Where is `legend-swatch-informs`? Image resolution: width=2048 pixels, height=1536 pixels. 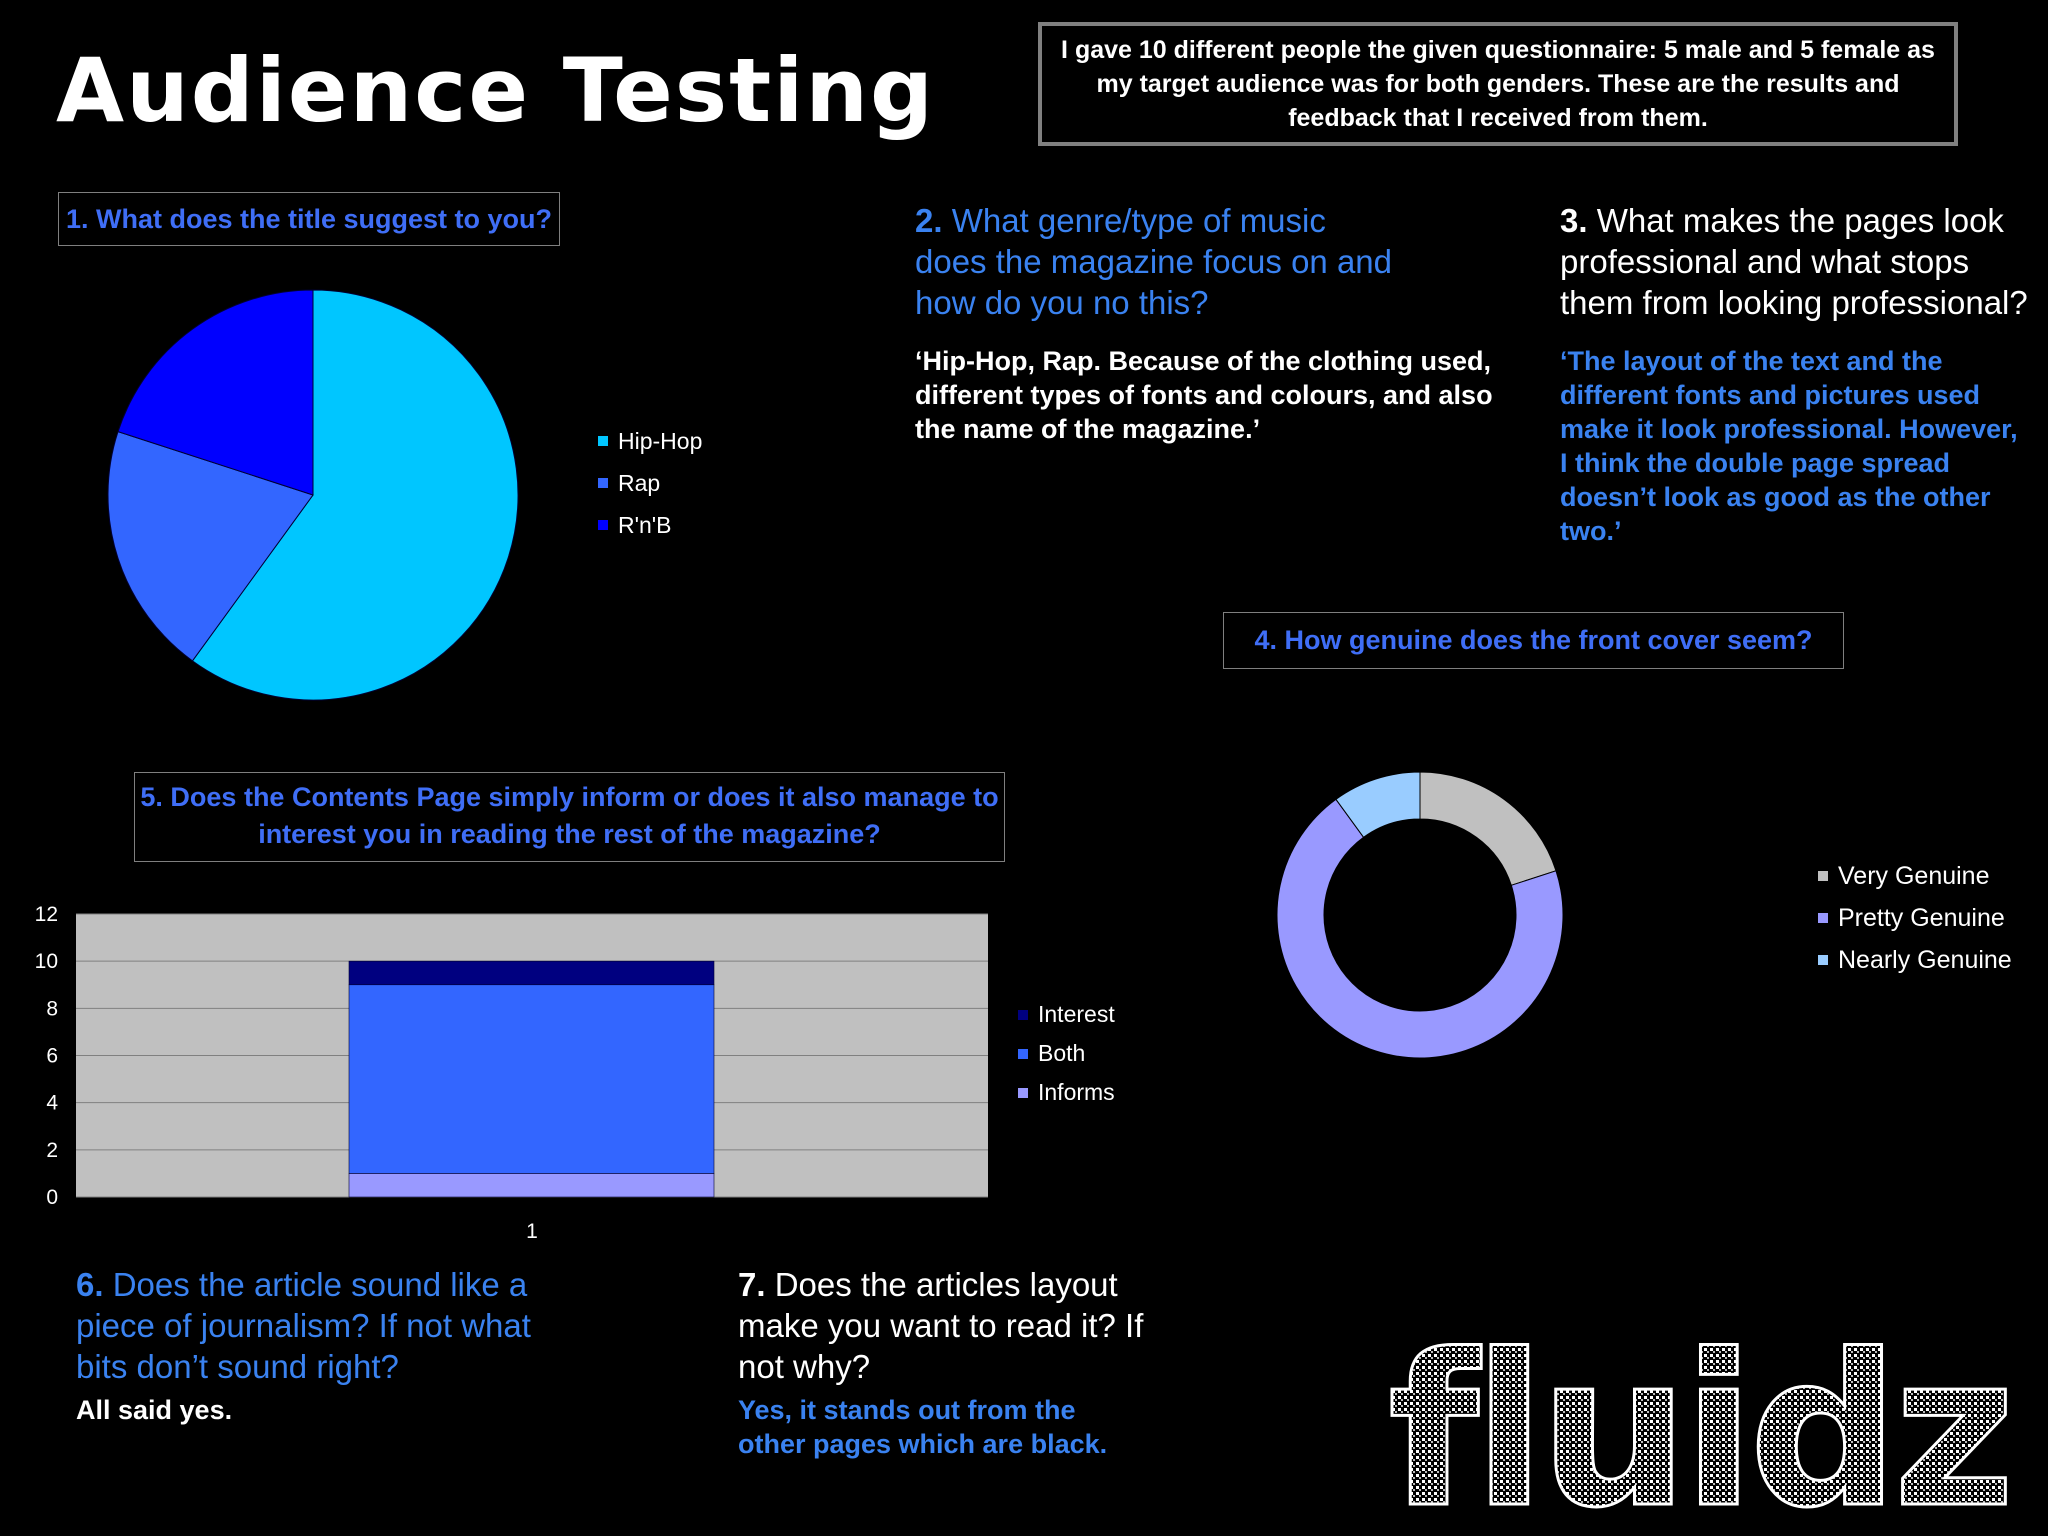
legend-swatch-informs is located at coordinates (1023, 1092).